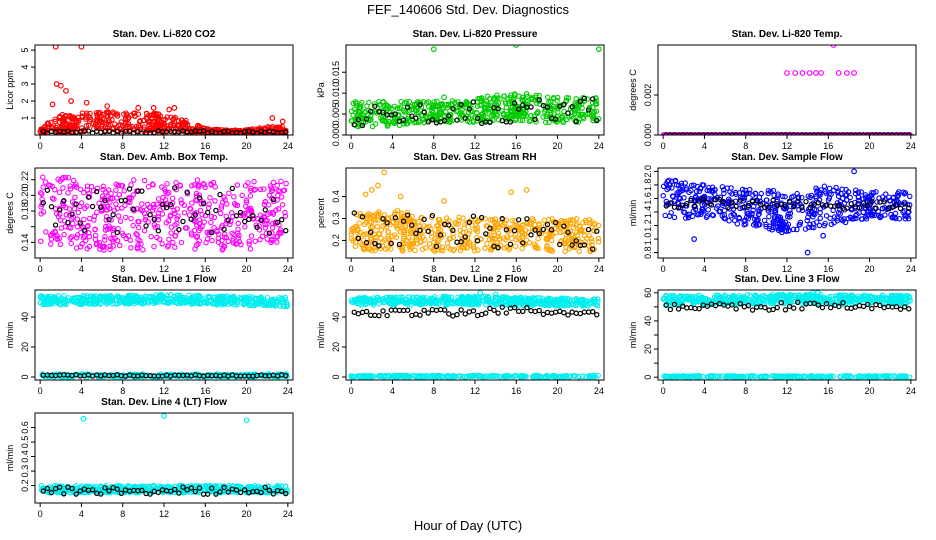 The width and height of the screenshot is (936, 540). What do you see at coordinates (648, 95) in the screenshot?
I see `y-tick-label: 0.002` at bounding box center [648, 95].